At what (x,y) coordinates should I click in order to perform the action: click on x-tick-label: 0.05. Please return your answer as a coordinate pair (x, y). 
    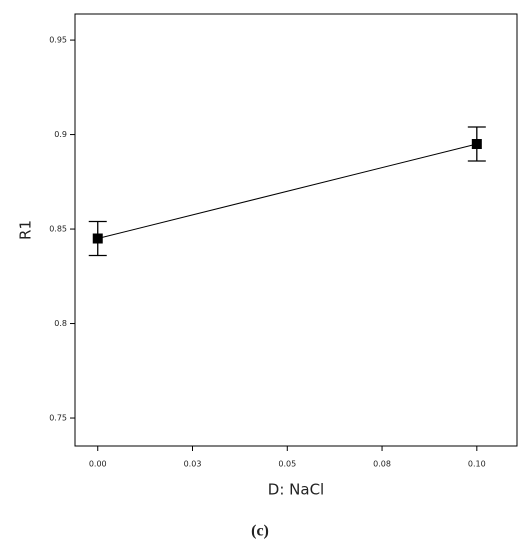
    Looking at the image, I should click on (287, 464).